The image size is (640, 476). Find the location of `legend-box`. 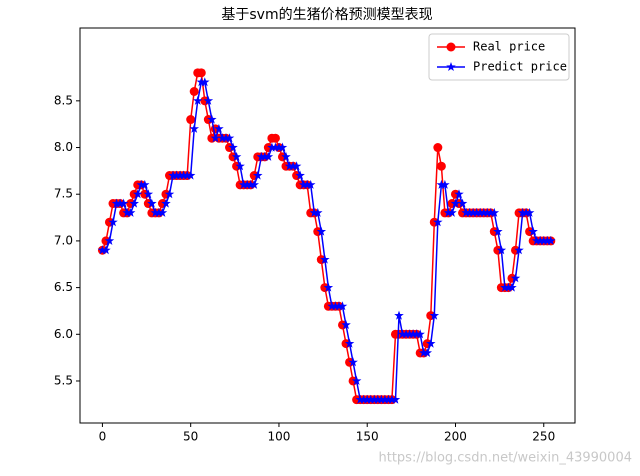

legend-box is located at coordinates (499, 57).